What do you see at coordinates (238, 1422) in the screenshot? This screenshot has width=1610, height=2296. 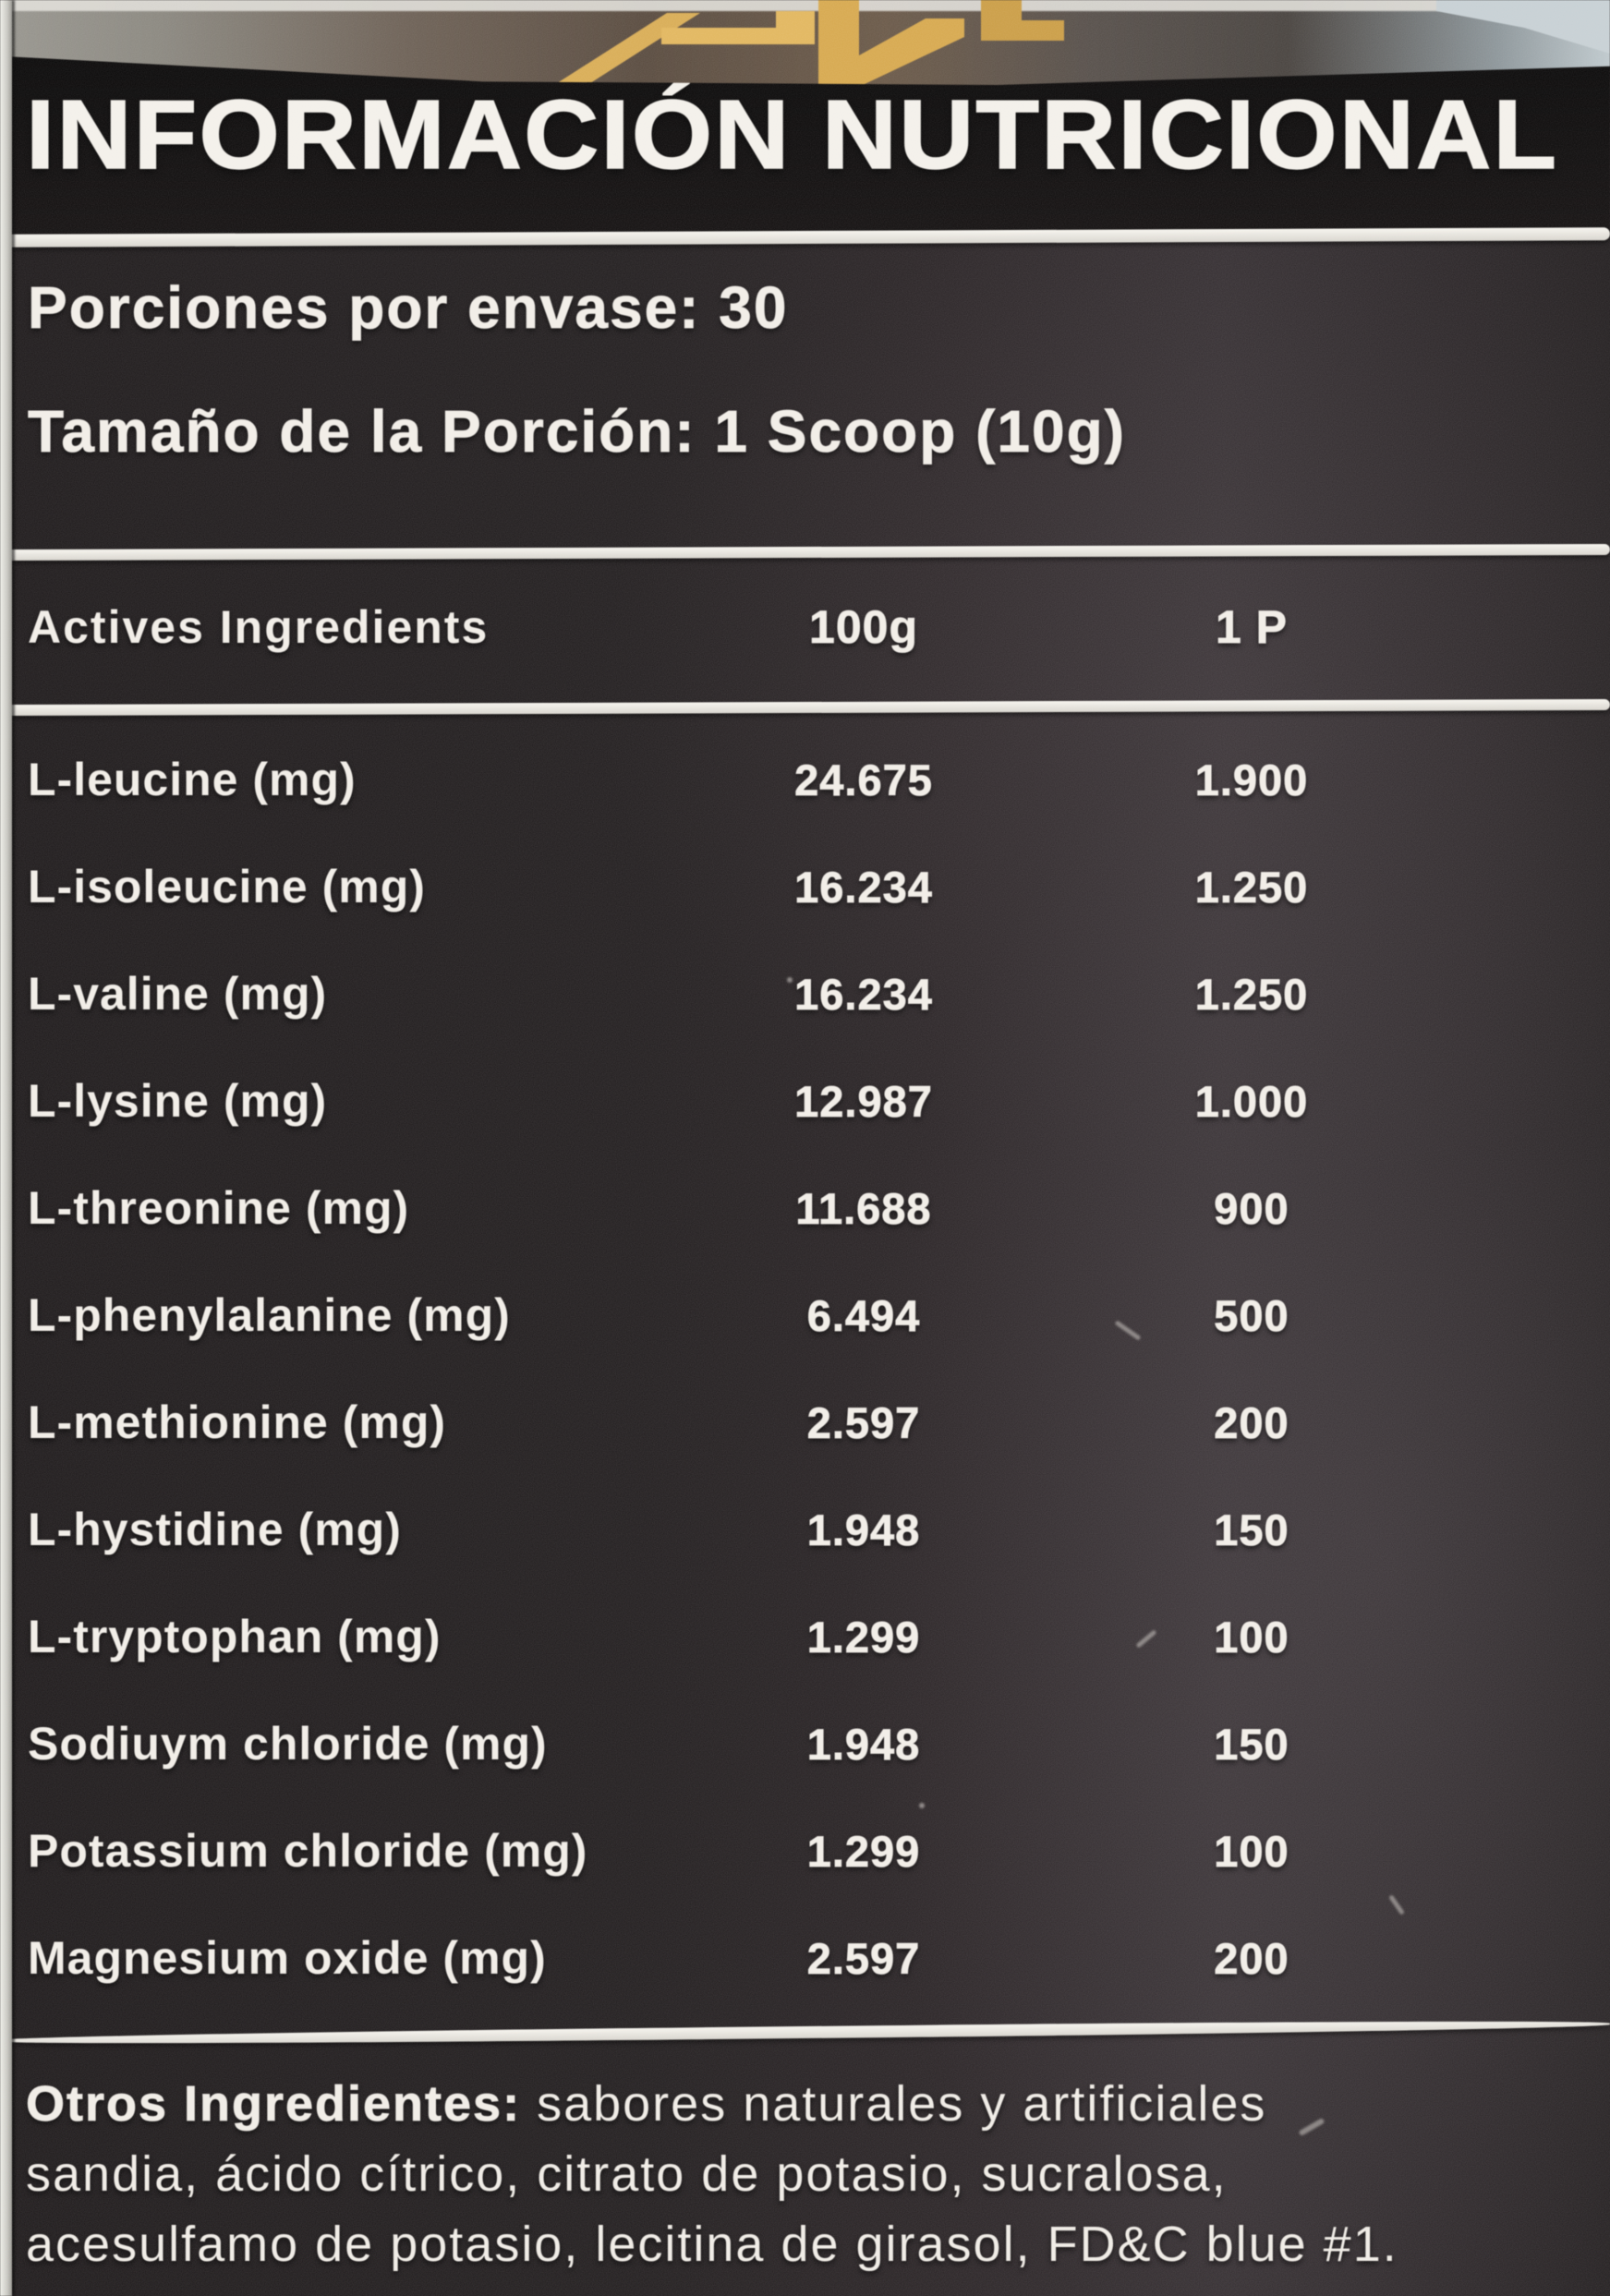 I see `ingredient-name: L-methionine (mg)` at bounding box center [238, 1422].